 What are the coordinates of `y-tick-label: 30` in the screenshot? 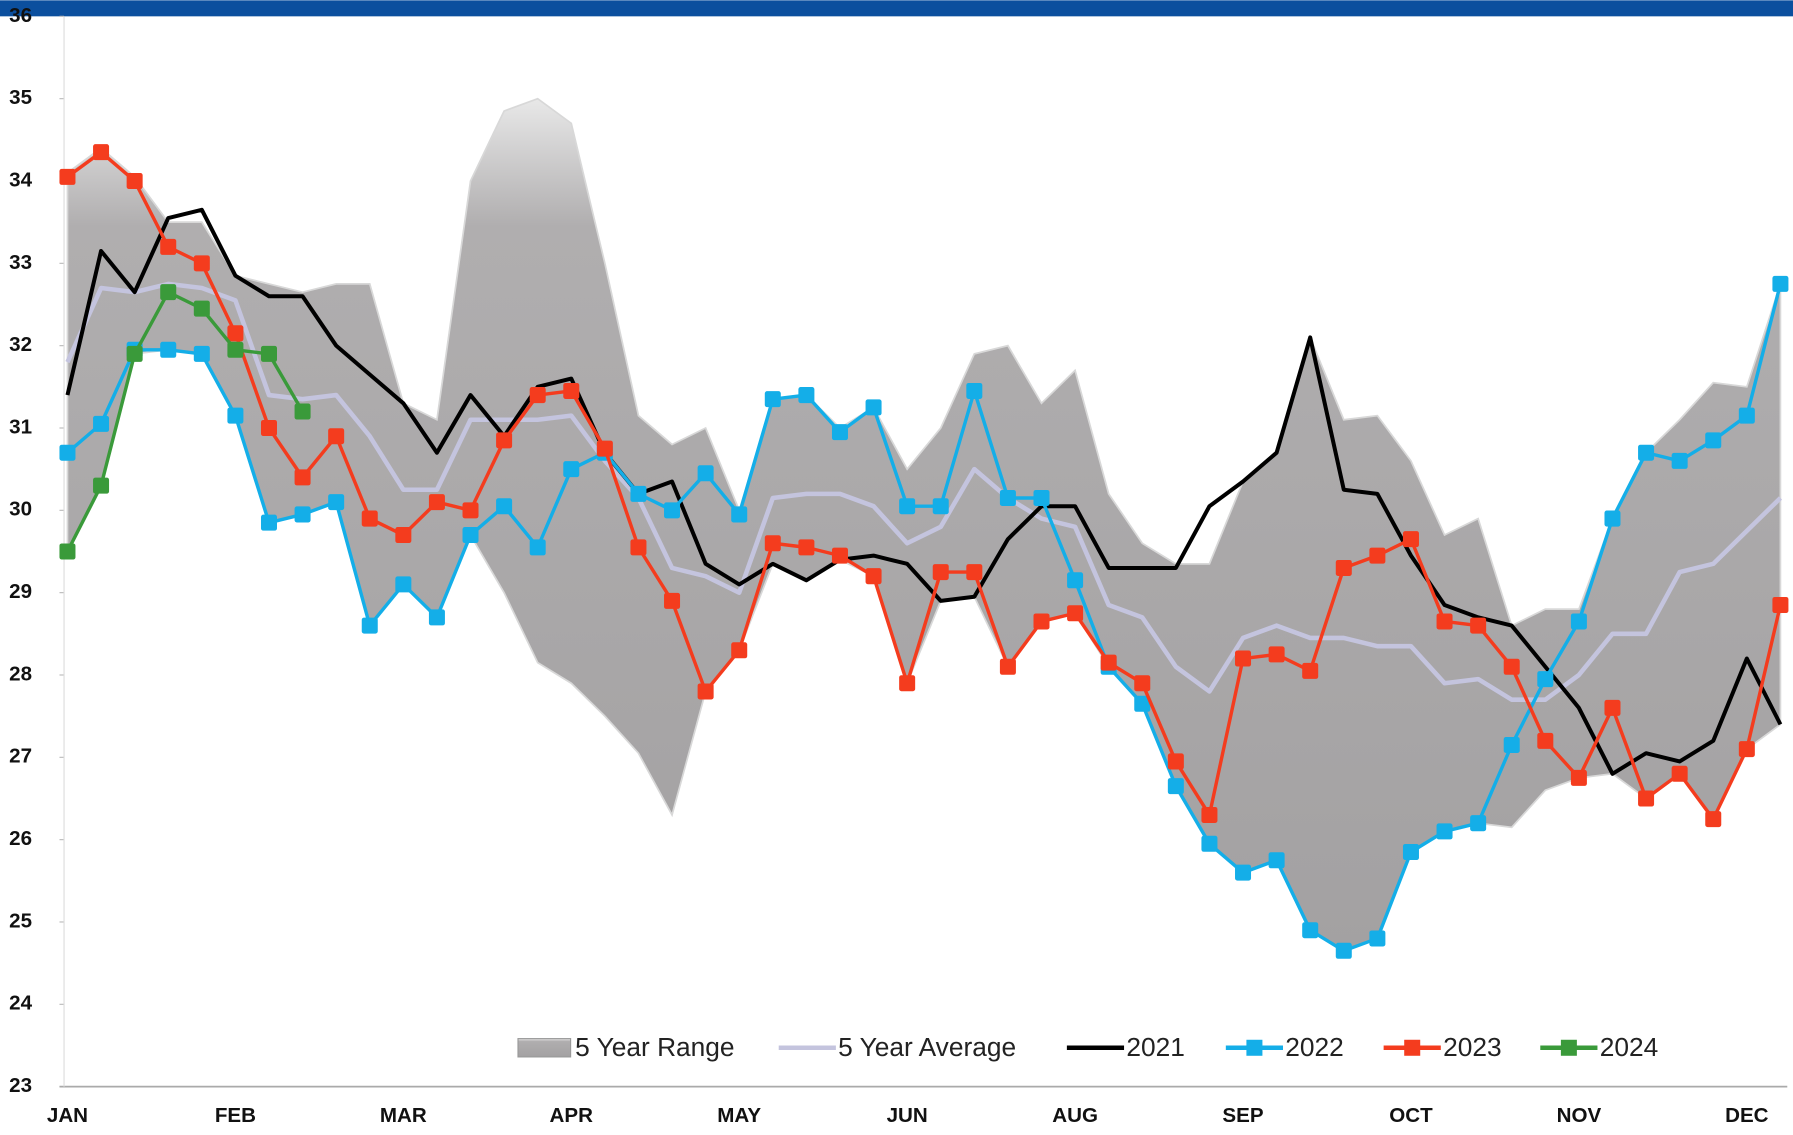 It's located at (20, 509).